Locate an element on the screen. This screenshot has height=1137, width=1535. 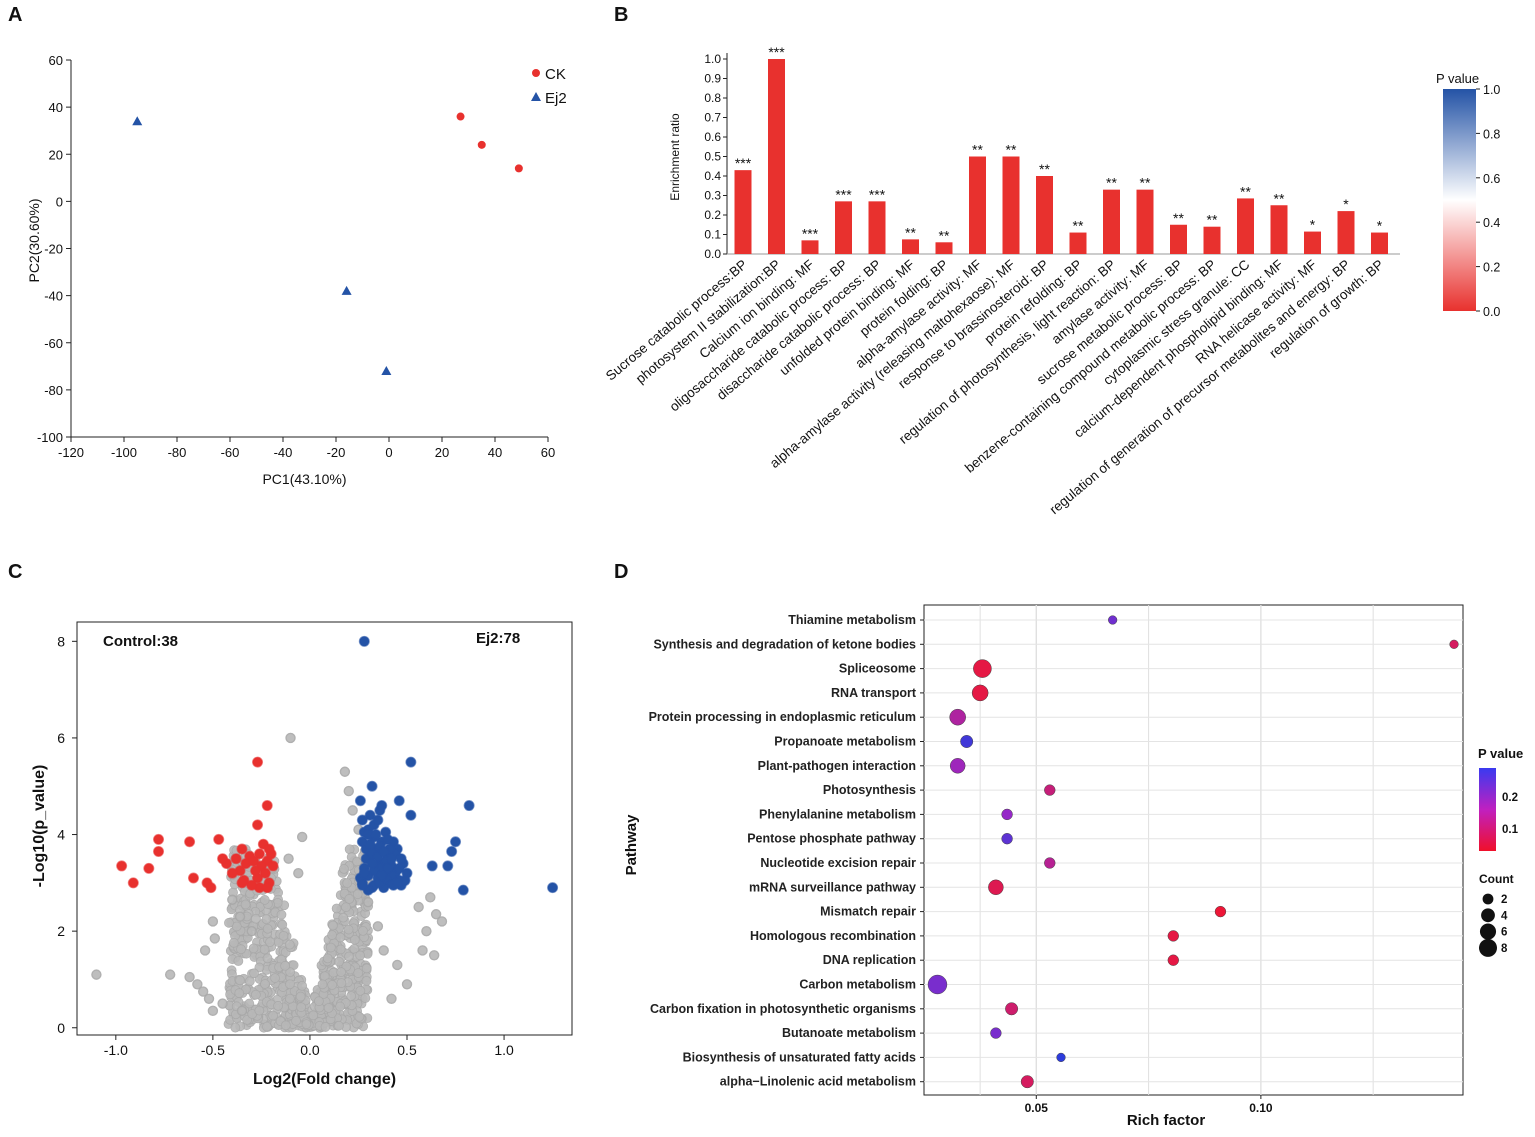
a-x-tick-label: 20 is located at coordinates (442, 452).